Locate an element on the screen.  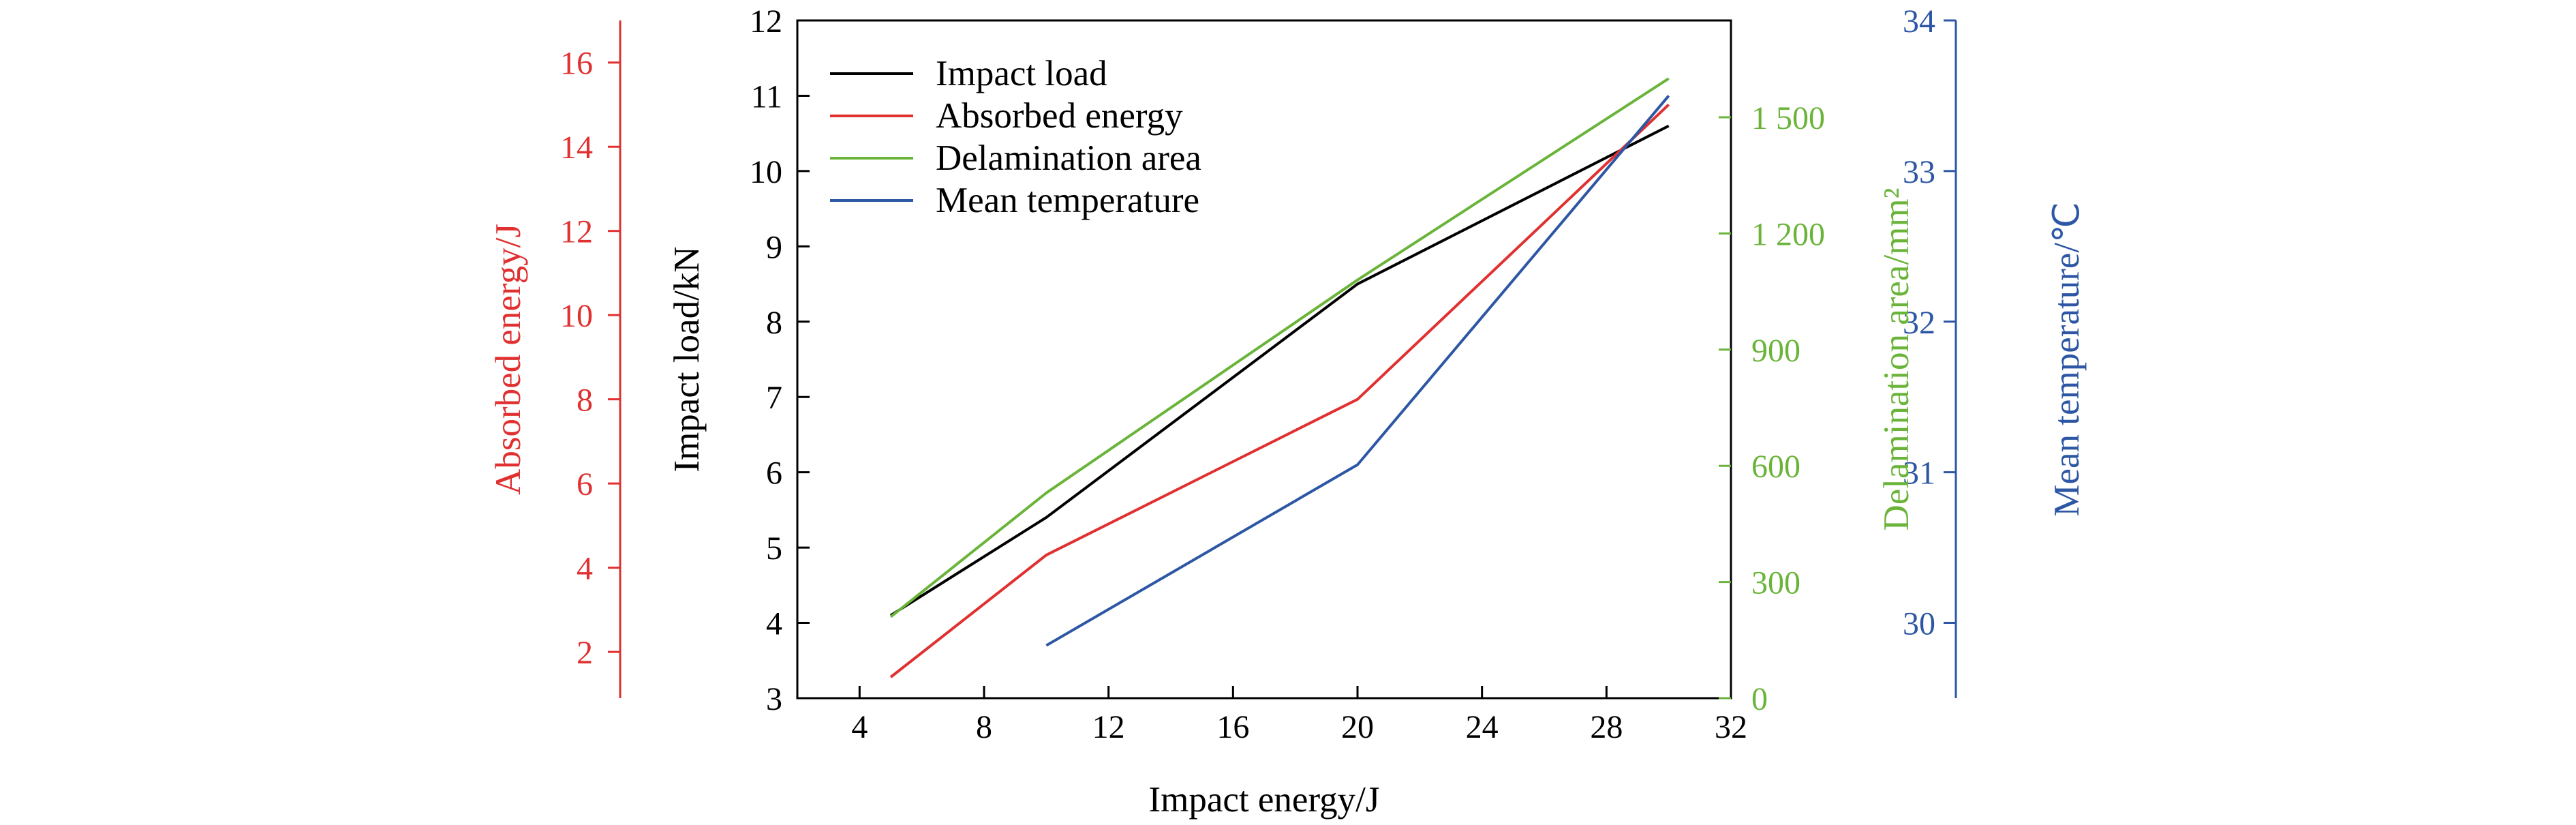
temp-tick-label: 33 is located at coordinates (1919, 172).